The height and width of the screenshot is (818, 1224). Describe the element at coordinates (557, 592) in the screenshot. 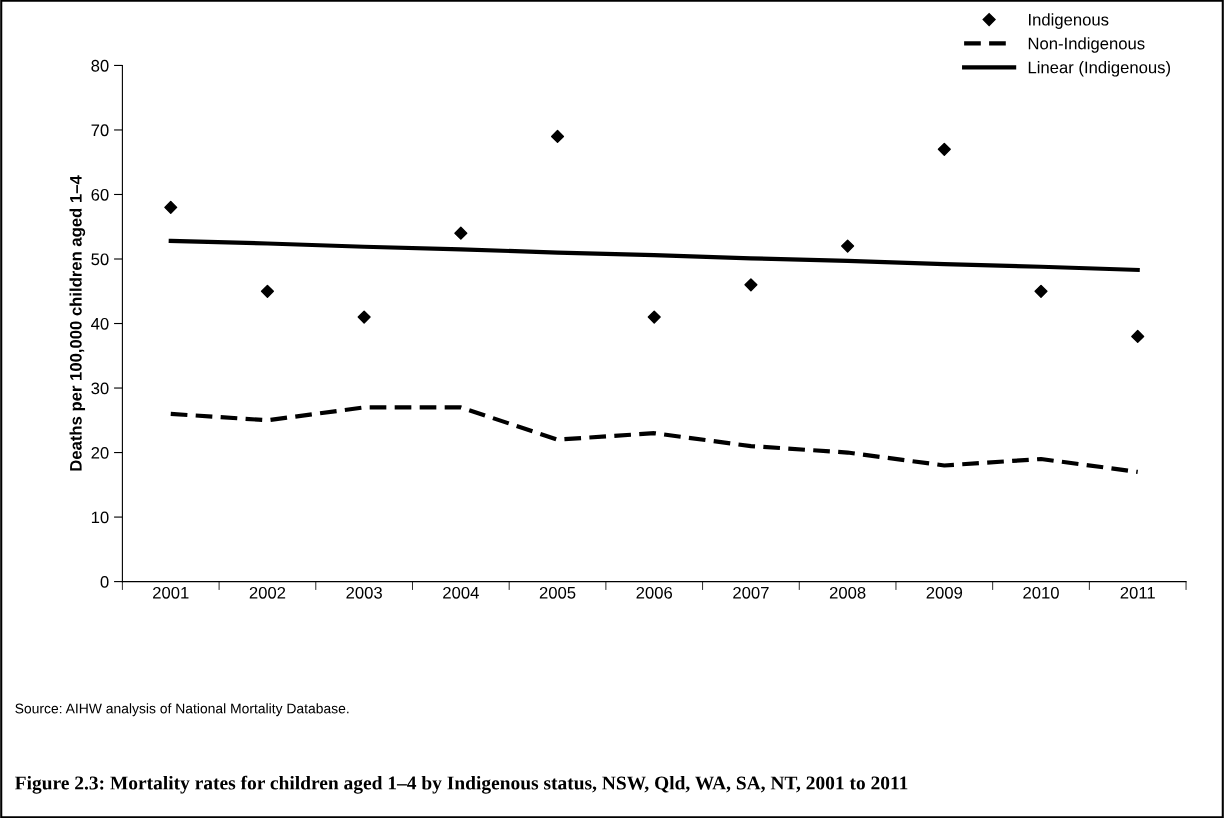

I see `x-tick-label: 2005` at that location.